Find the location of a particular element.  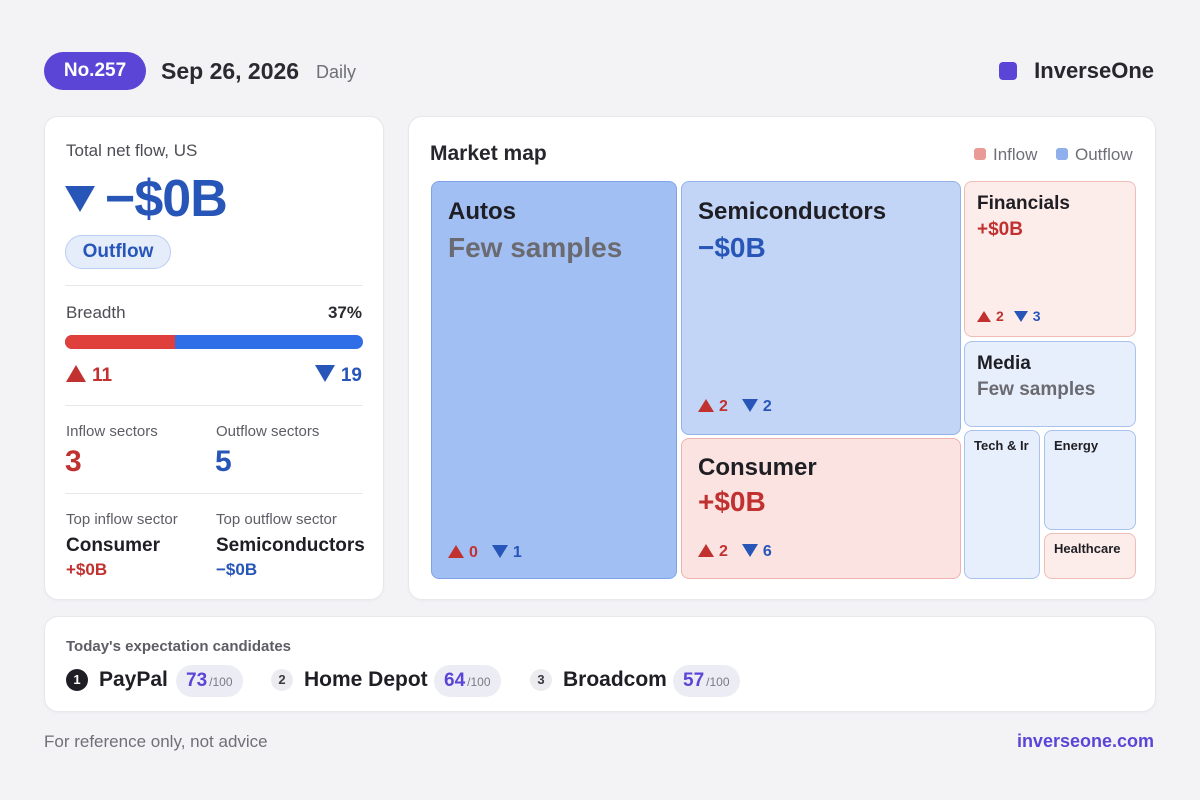

direction-badge: Outflow is located at coordinates (118, 252).